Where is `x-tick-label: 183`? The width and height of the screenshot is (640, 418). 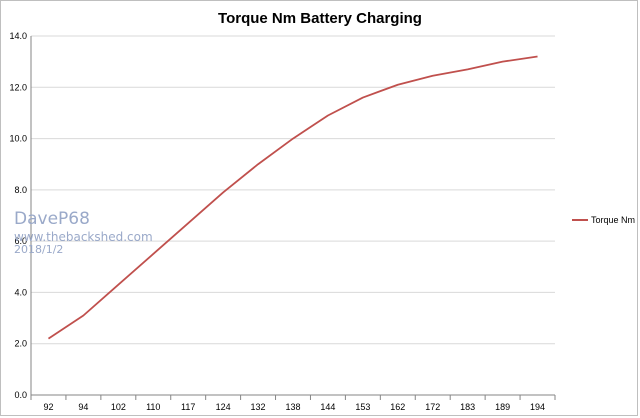 x-tick-label: 183 is located at coordinates (467, 407).